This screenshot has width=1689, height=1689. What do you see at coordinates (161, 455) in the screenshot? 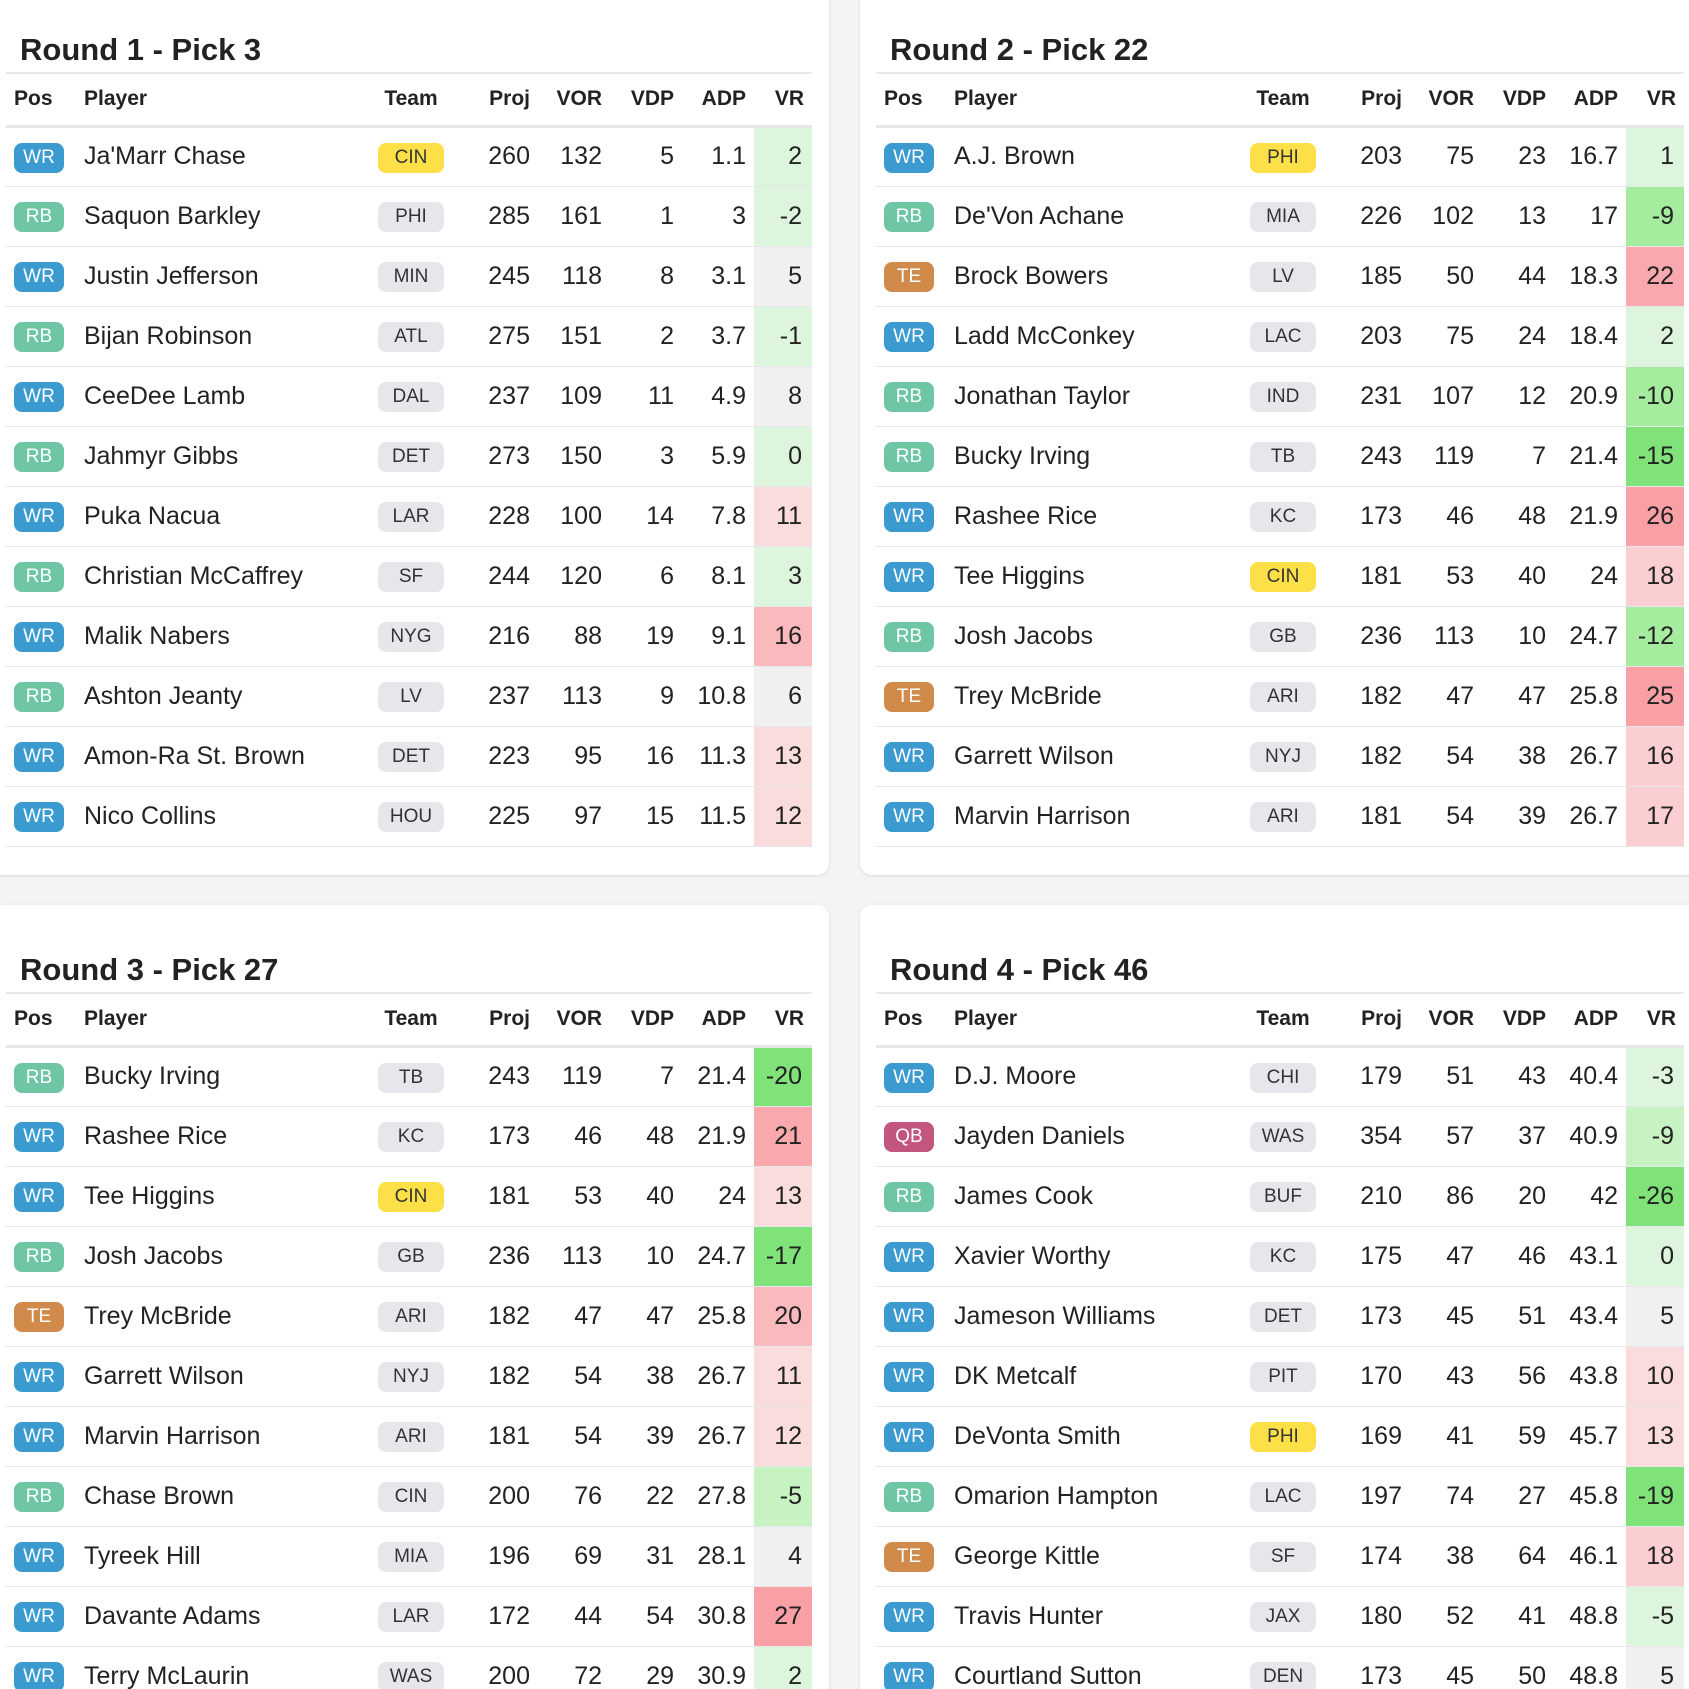
I see `player-name: Jahmyr Gibbs` at bounding box center [161, 455].